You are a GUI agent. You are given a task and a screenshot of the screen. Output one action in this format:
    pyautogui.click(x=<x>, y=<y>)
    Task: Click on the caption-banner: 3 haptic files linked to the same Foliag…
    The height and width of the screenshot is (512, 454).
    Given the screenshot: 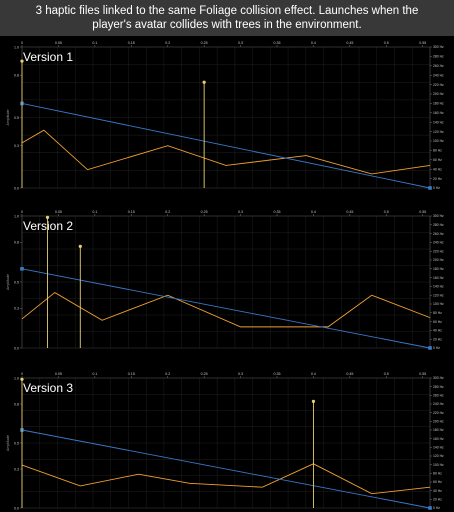 What is the action you would take?
    pyautogui.click(x=227, y=18)
    